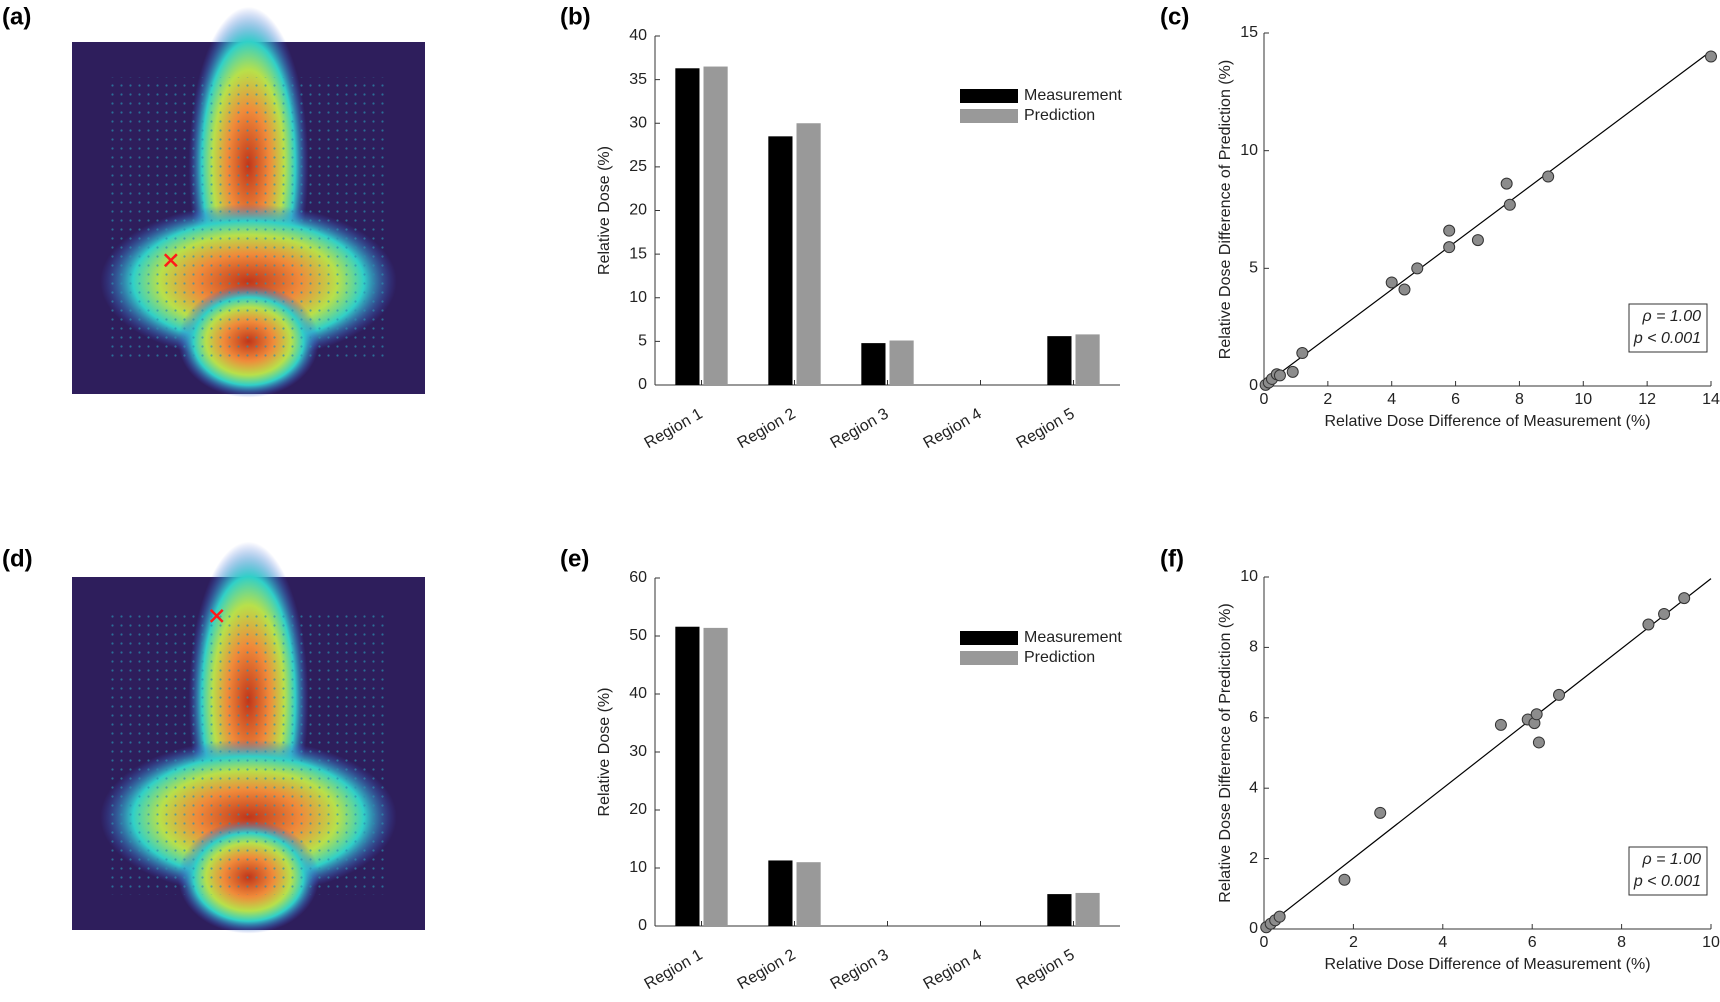 The height and width of the screenshot is (1002, 1720). Describe the element at coordinates (1253, 647) in the screenshot. I see `y-tick-label: 8` at that location.